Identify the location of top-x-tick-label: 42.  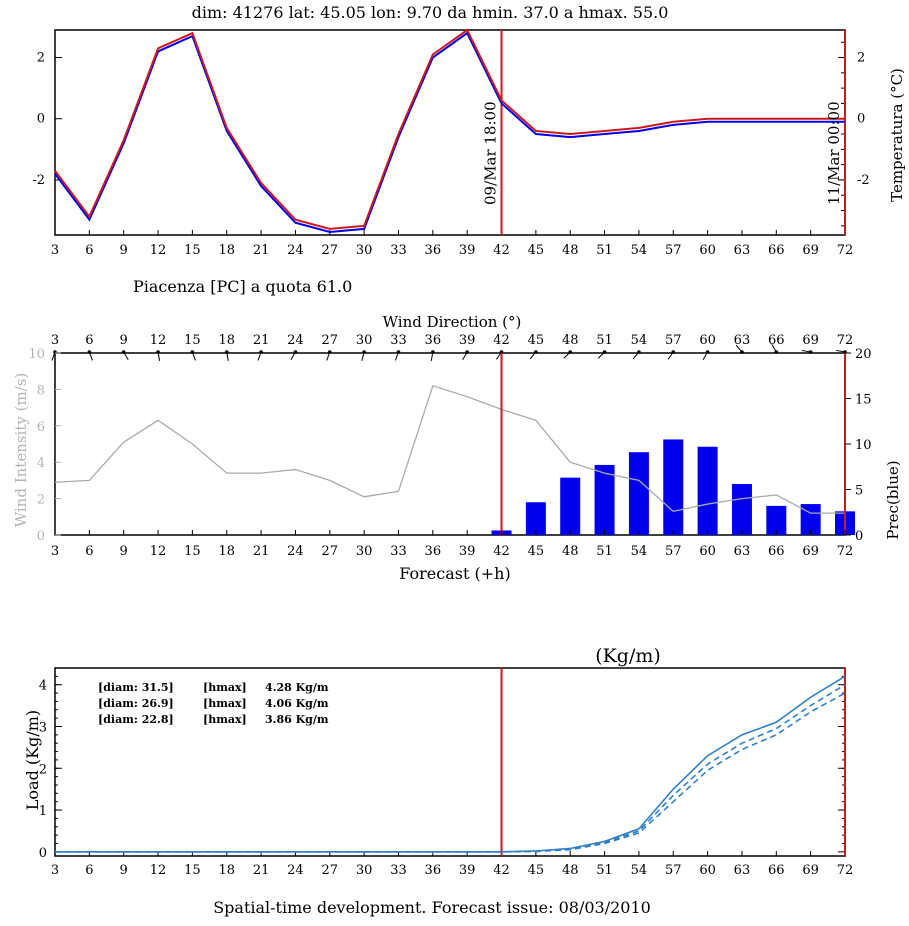
(501, 340).